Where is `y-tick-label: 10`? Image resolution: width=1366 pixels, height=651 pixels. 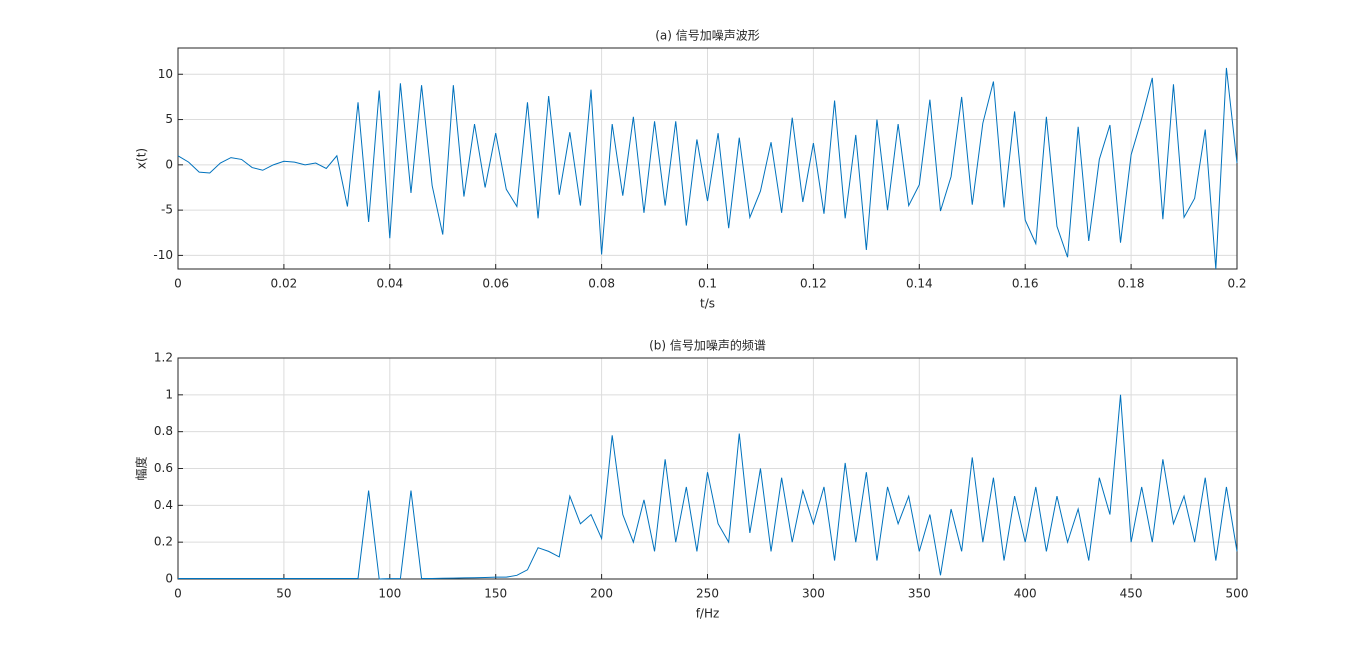 y-tick-label: 10 is located at coordinates (165, 74).